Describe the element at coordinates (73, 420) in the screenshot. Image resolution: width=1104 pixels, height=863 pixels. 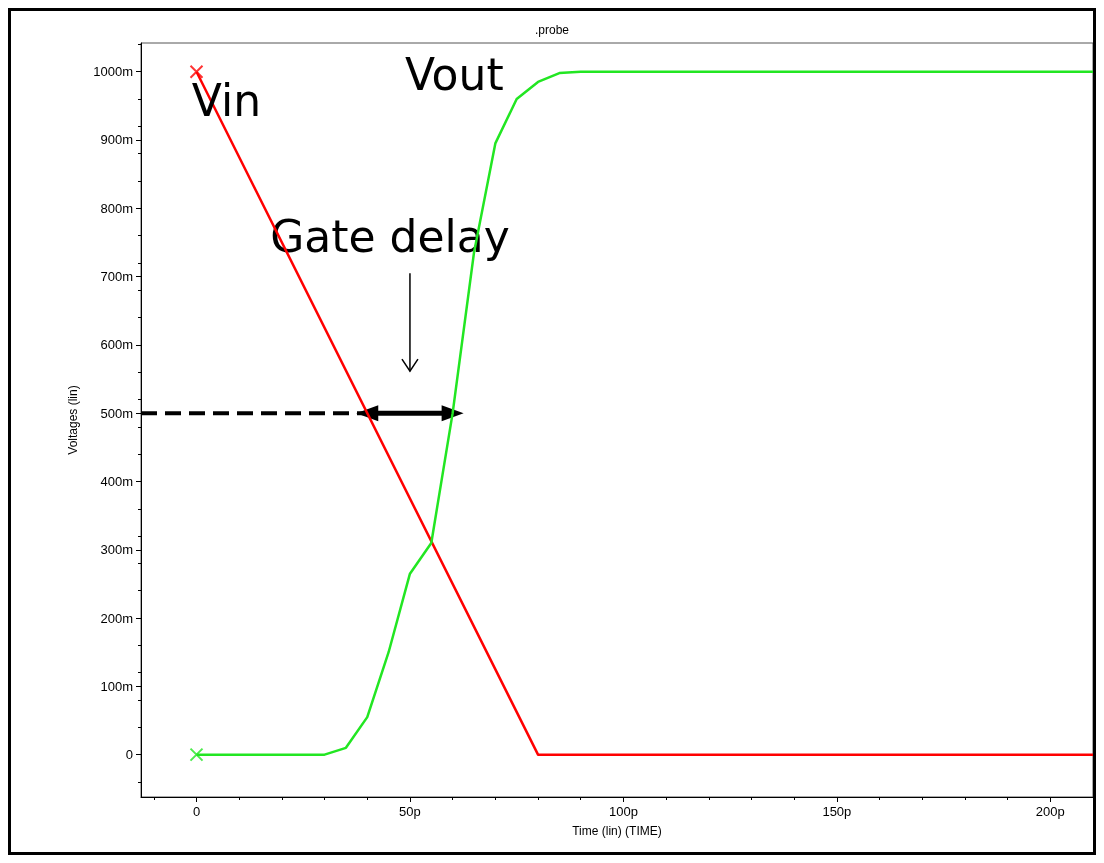
I see `y-axis-title: Voltages (lin)` at that location.